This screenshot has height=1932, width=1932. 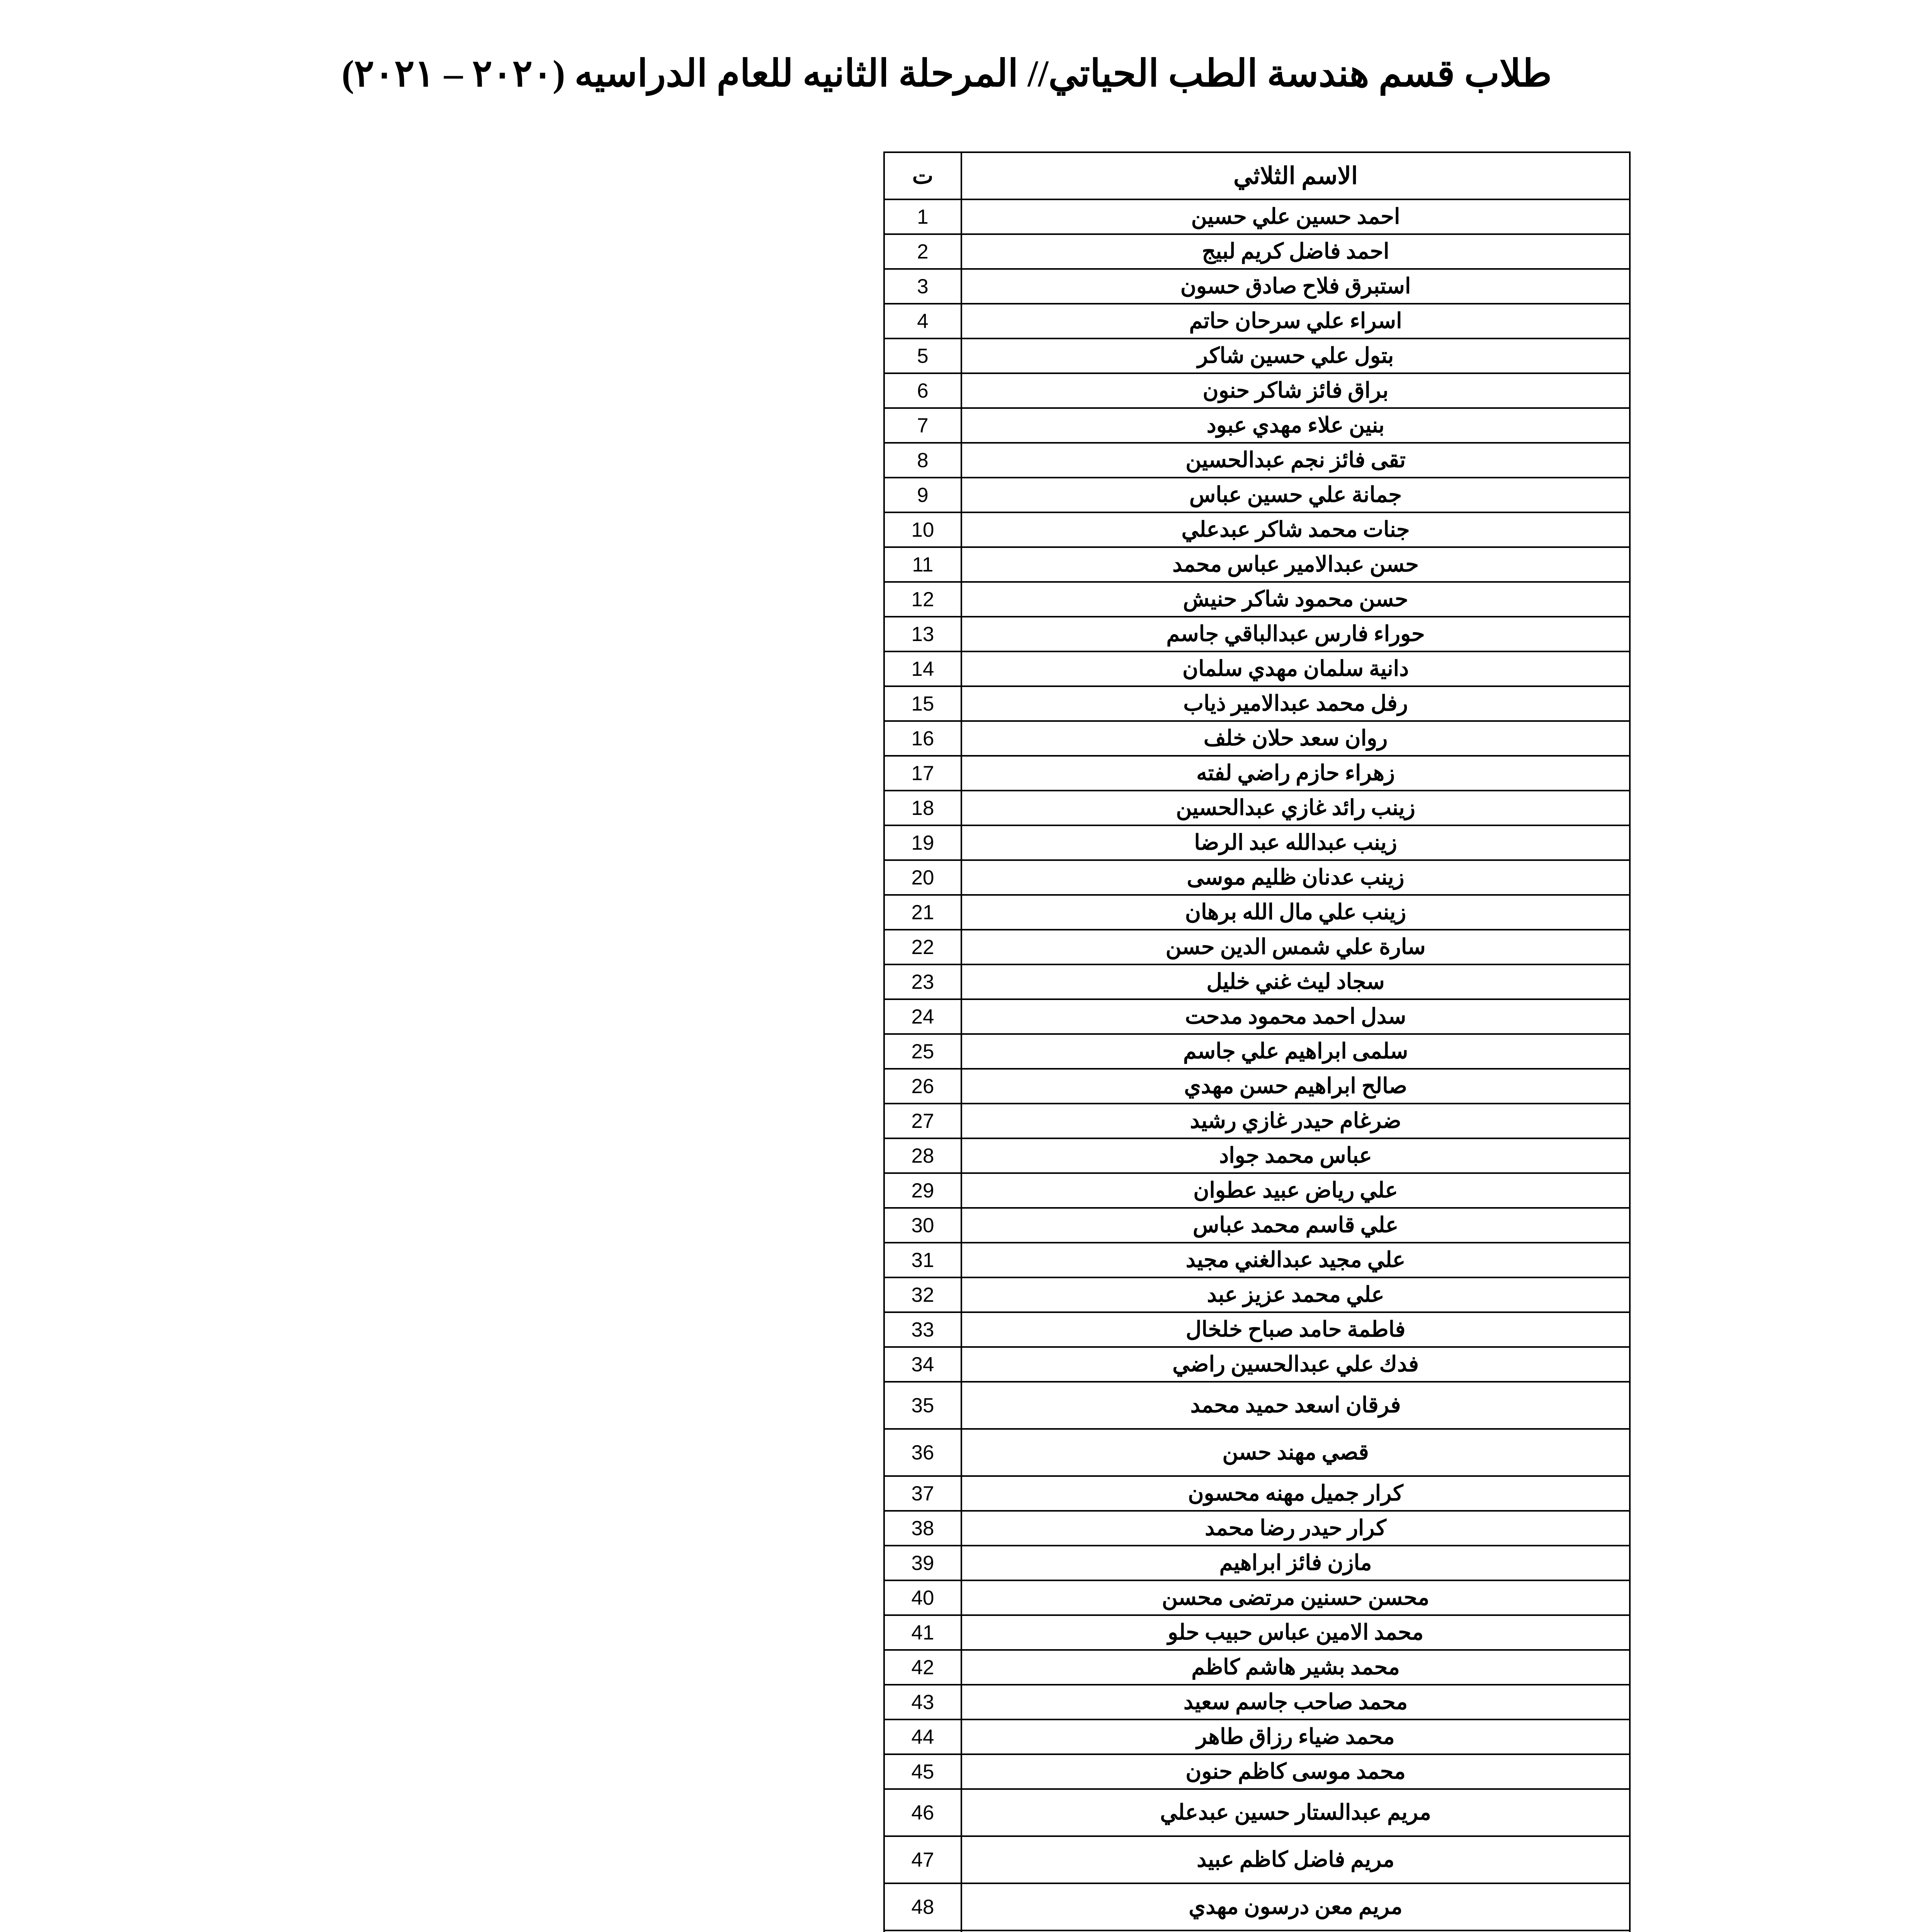 What do you see at coordinates (1296, 1907) in the screenshot?
I see `student-name-cell: مريم معن درسون مهدي` at bounding box center [1296, 1907].